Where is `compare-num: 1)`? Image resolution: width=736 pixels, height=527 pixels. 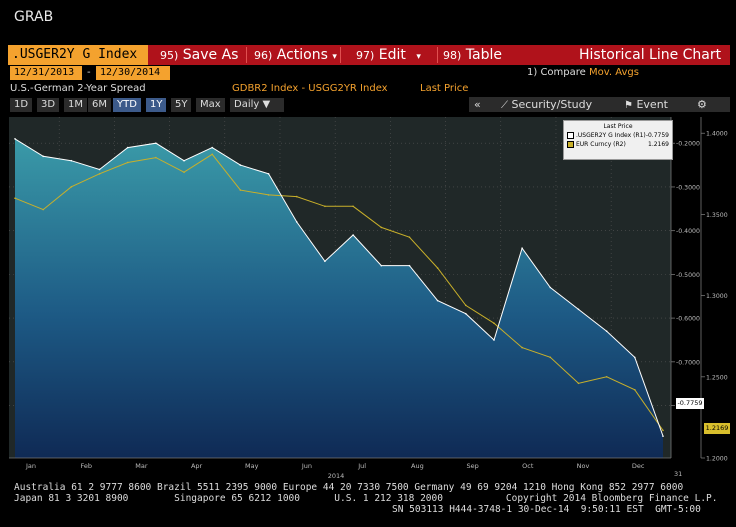
compare-num: 1) is located at coordinates (532, 72).